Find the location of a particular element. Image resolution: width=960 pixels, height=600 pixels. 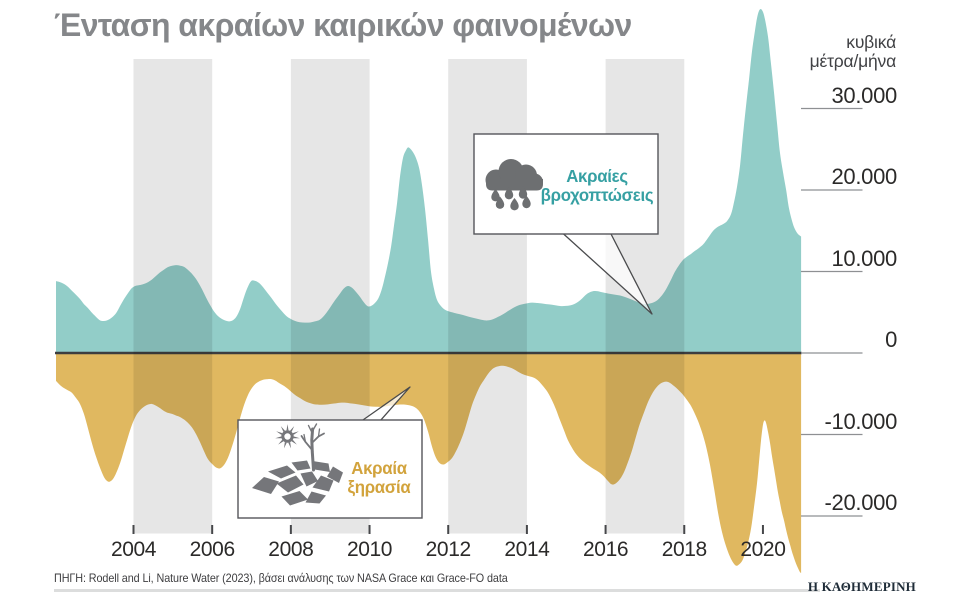

y-axis-unit-label: κυβικά μέτρα/μήνα is located at coordinates (771, 51).